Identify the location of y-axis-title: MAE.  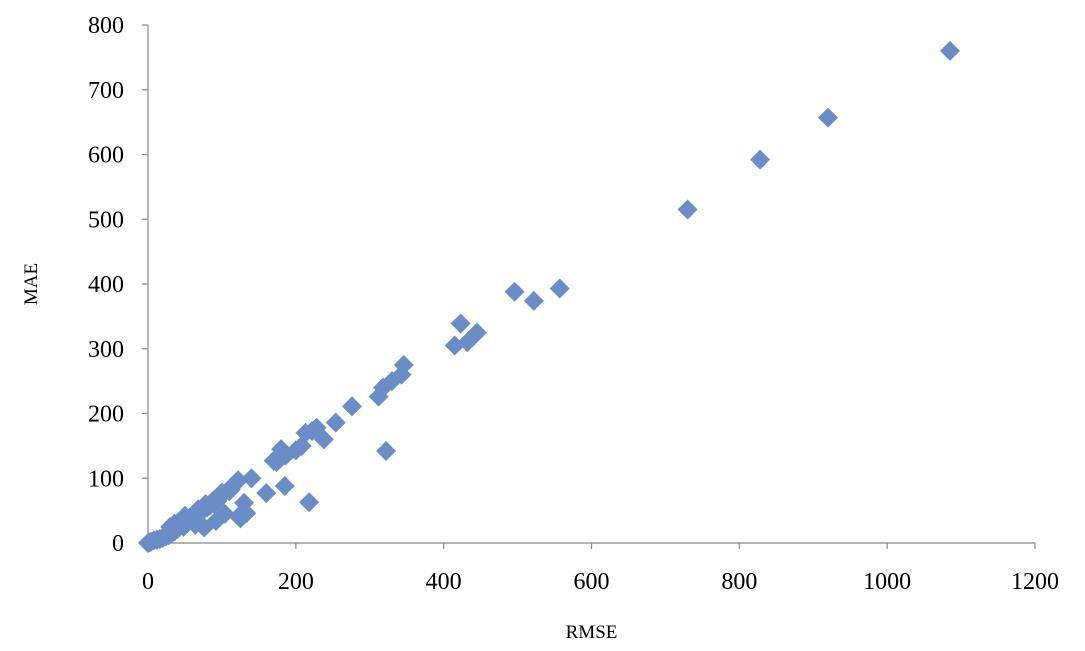
(31, 284).